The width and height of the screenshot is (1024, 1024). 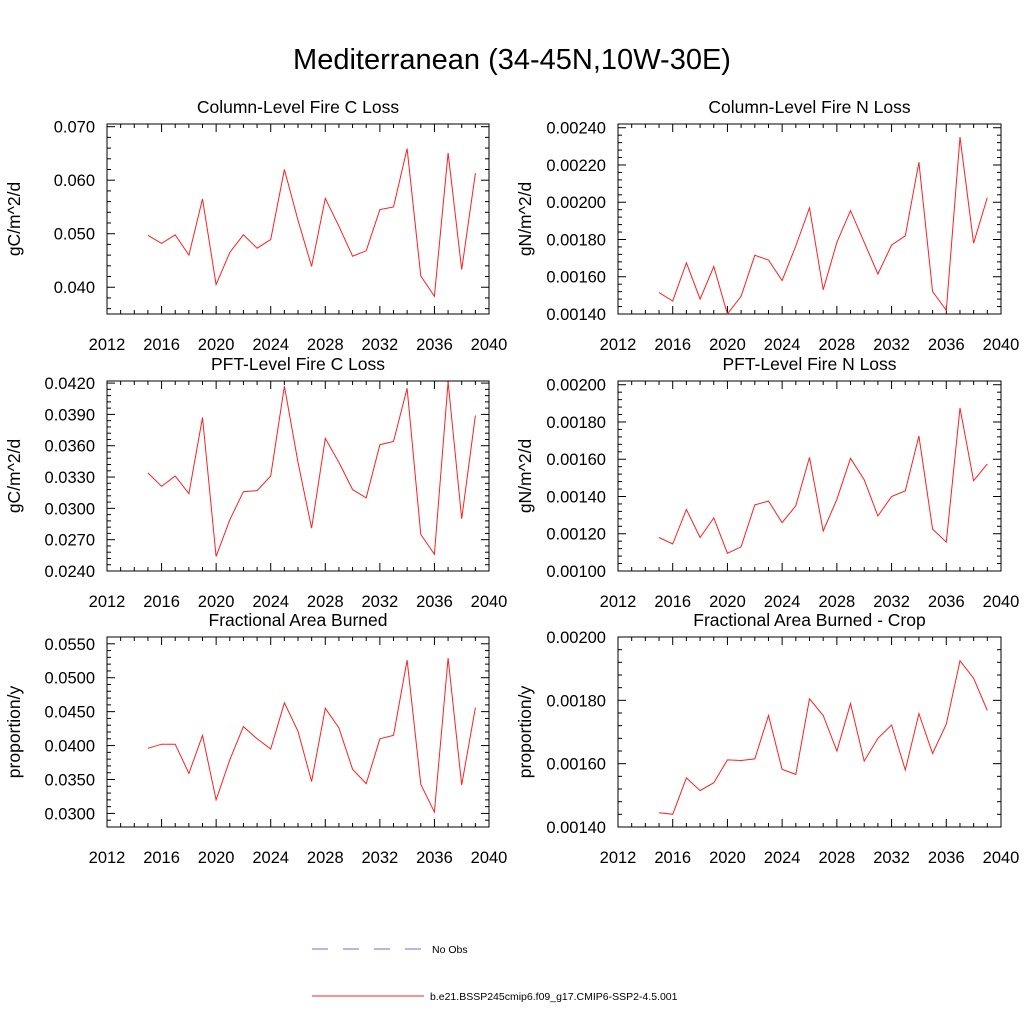 I want to click on y-tick-label: 0.0330, so click(x=70, y=478).